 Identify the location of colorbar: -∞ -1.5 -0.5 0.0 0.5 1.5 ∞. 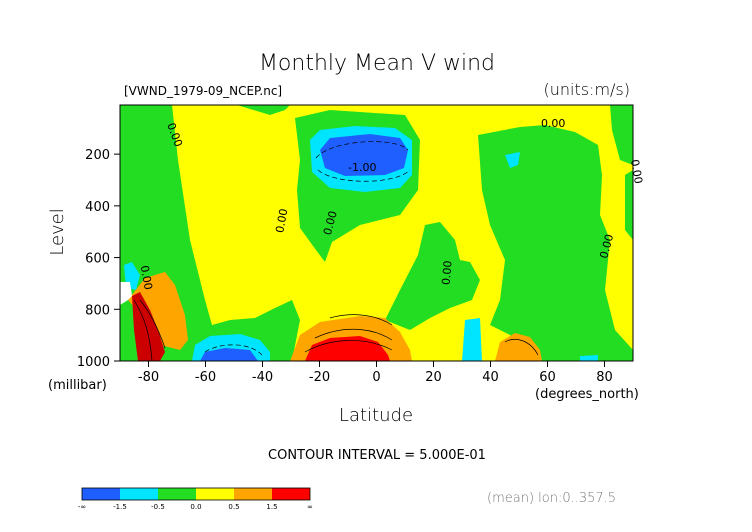
(195, 499).